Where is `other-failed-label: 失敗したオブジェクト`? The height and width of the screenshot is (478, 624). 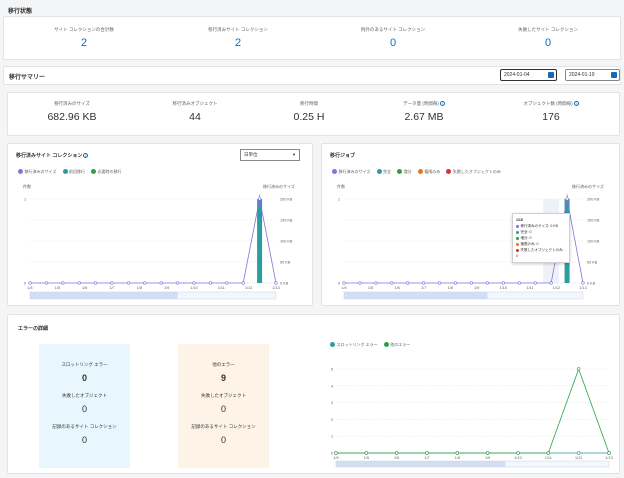 other-failed-label: 失敗したオブジェクト is located at coordinates (223, 395).